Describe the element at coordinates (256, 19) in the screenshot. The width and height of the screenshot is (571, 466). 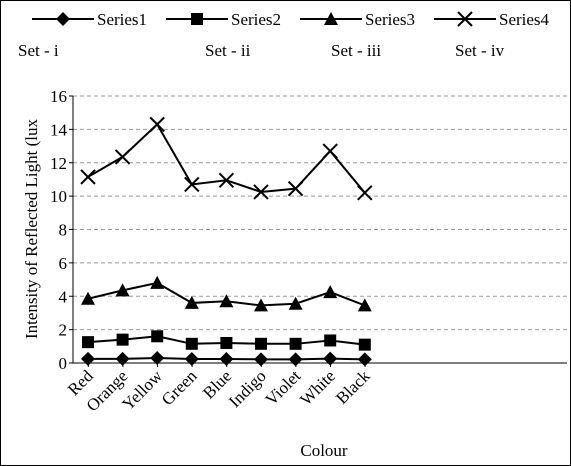
I see `legend-label: Series2` at that location.